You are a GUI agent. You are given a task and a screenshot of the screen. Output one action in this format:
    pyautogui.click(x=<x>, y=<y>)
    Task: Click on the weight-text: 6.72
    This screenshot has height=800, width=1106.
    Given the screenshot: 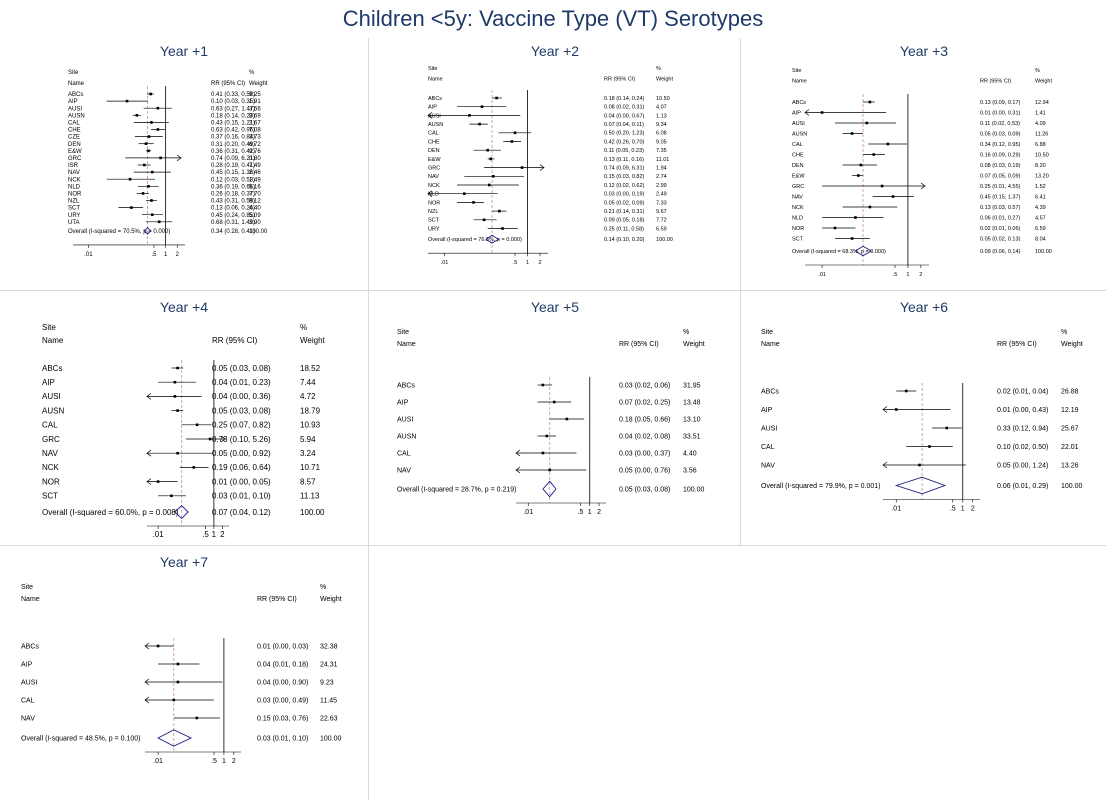 What is the action you would take?
    pyautogui.click(x=255, y=145)
    